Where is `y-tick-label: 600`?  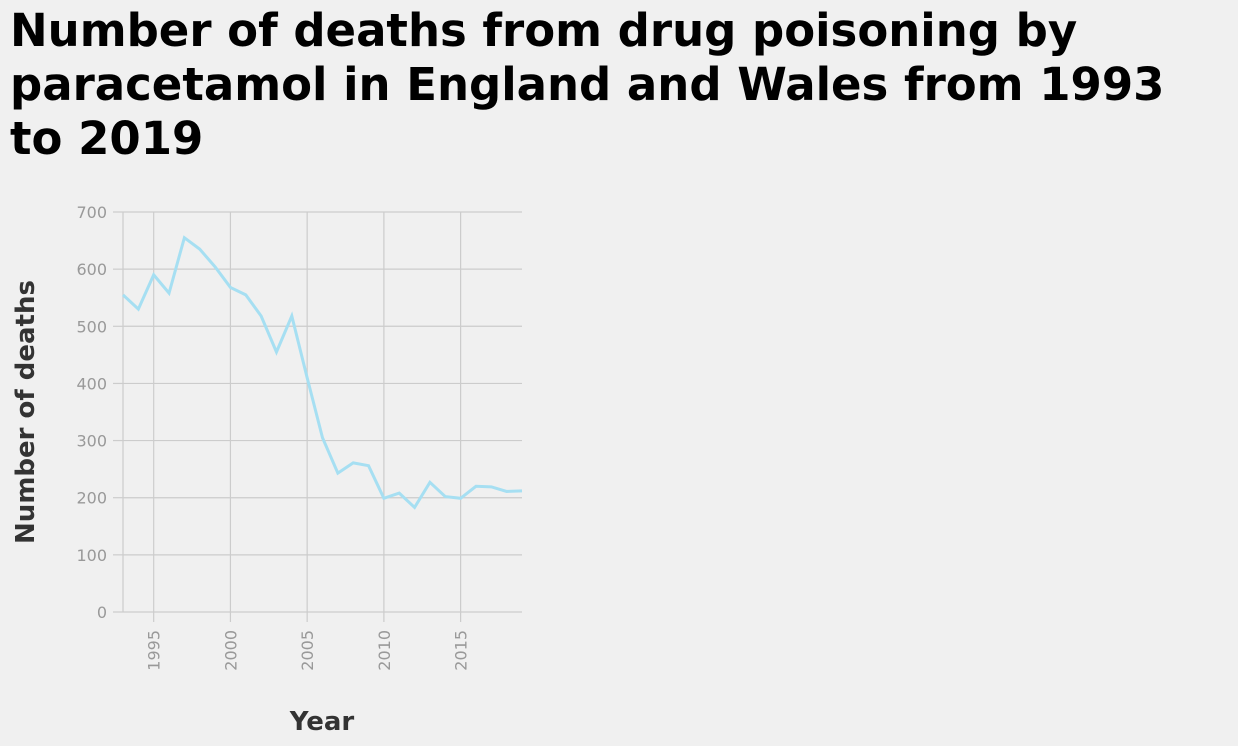
y-tick-label: 600 is located at coordinates (91, 269).